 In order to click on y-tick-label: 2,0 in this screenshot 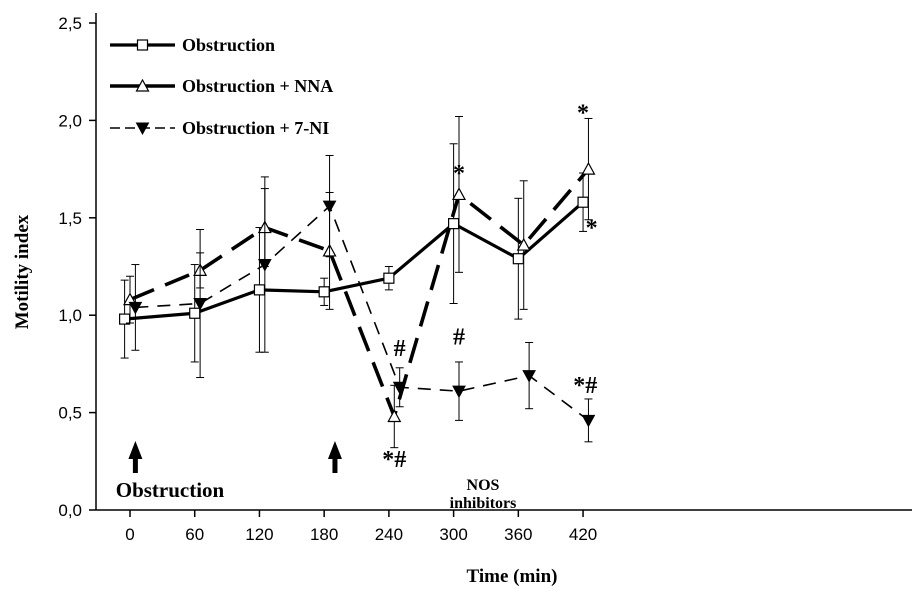, I will do `click(70, 120)`.